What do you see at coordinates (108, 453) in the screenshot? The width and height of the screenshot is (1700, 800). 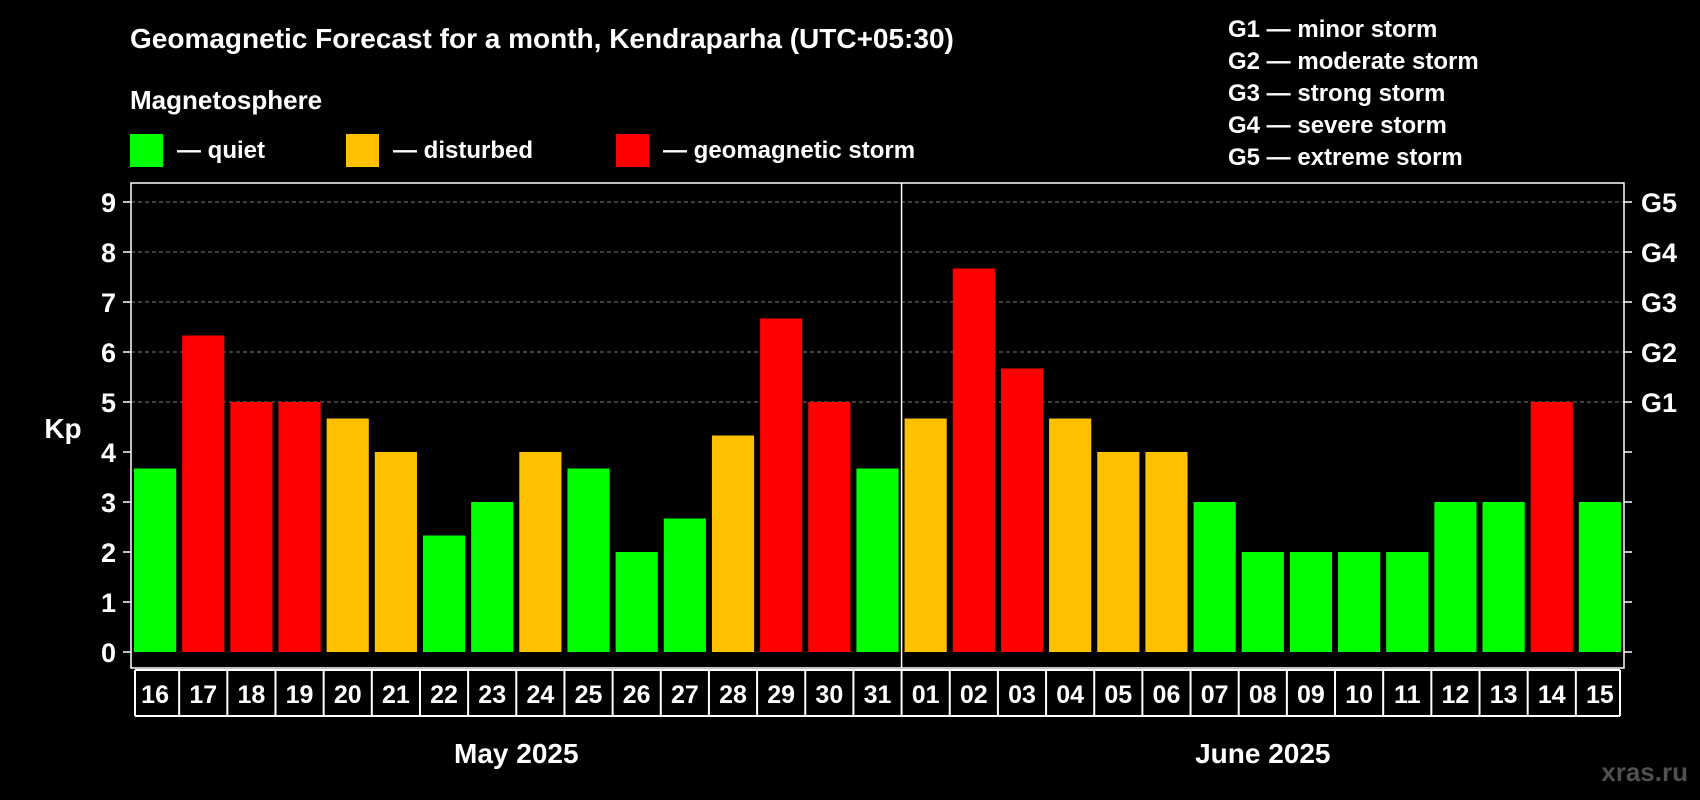 I see `y-tick-label-4: 4` at bounding box center [108, 453].